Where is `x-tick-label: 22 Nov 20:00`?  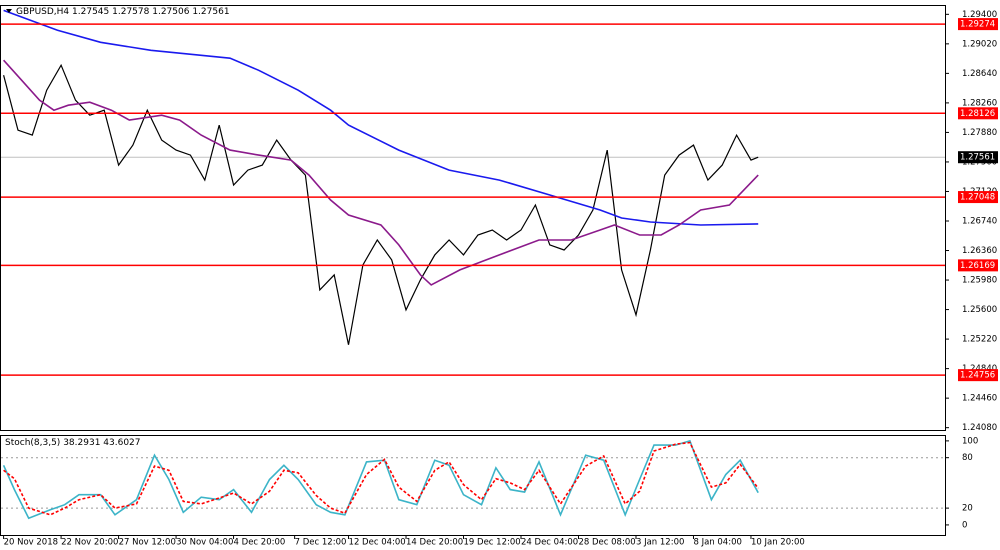
x-tick-label: 22 Nov 20:00 is located at coordinates (89, 543).